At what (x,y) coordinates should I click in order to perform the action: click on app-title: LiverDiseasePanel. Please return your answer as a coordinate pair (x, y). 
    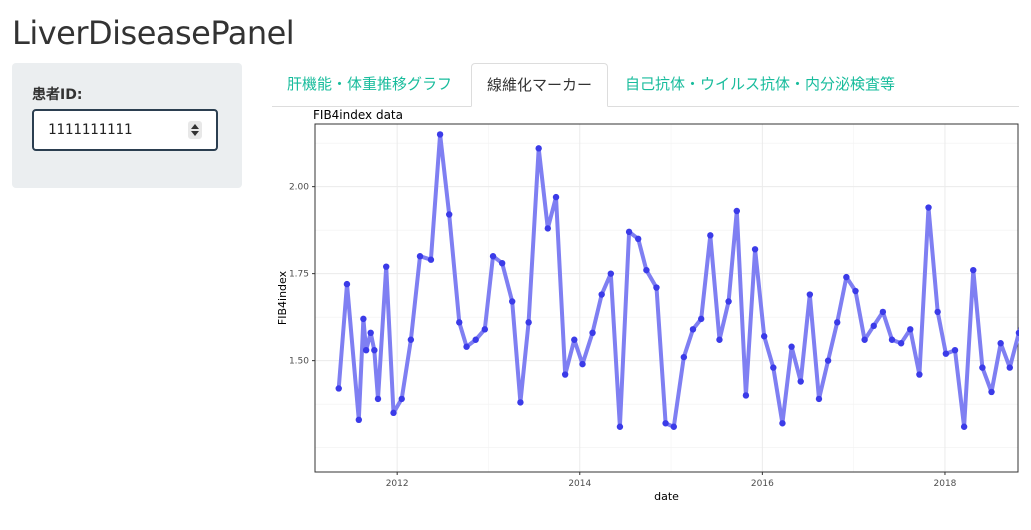
    Looking at the image, I should click on (153, 33).